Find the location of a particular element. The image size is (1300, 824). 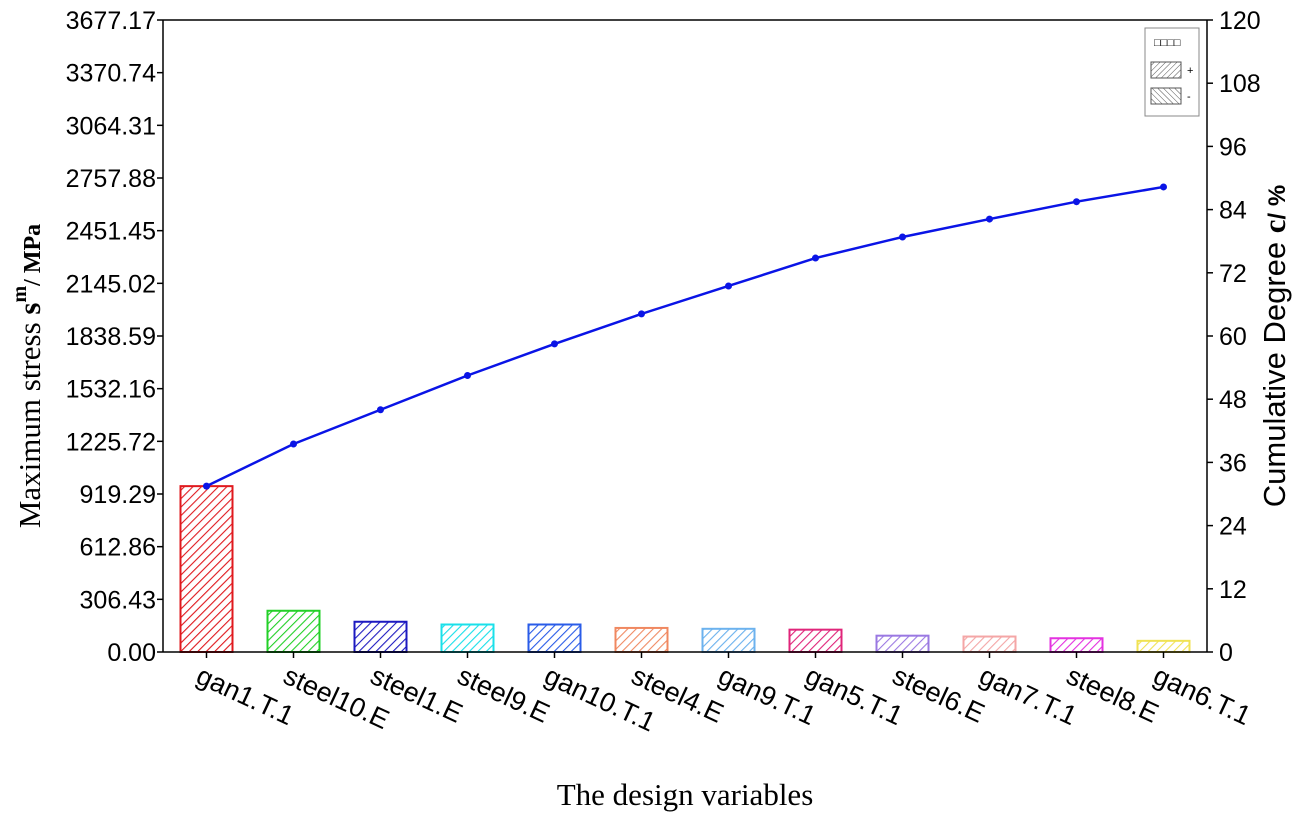

legend-item-label: + is located at coordinates (1190, 71).